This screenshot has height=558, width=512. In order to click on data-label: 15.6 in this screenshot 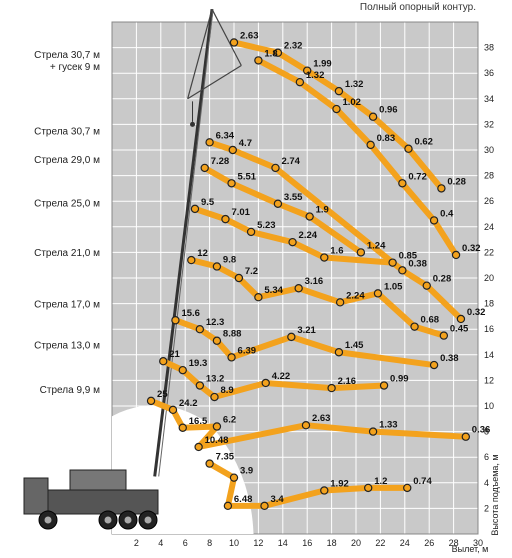, I will do `click(190, 313)`.